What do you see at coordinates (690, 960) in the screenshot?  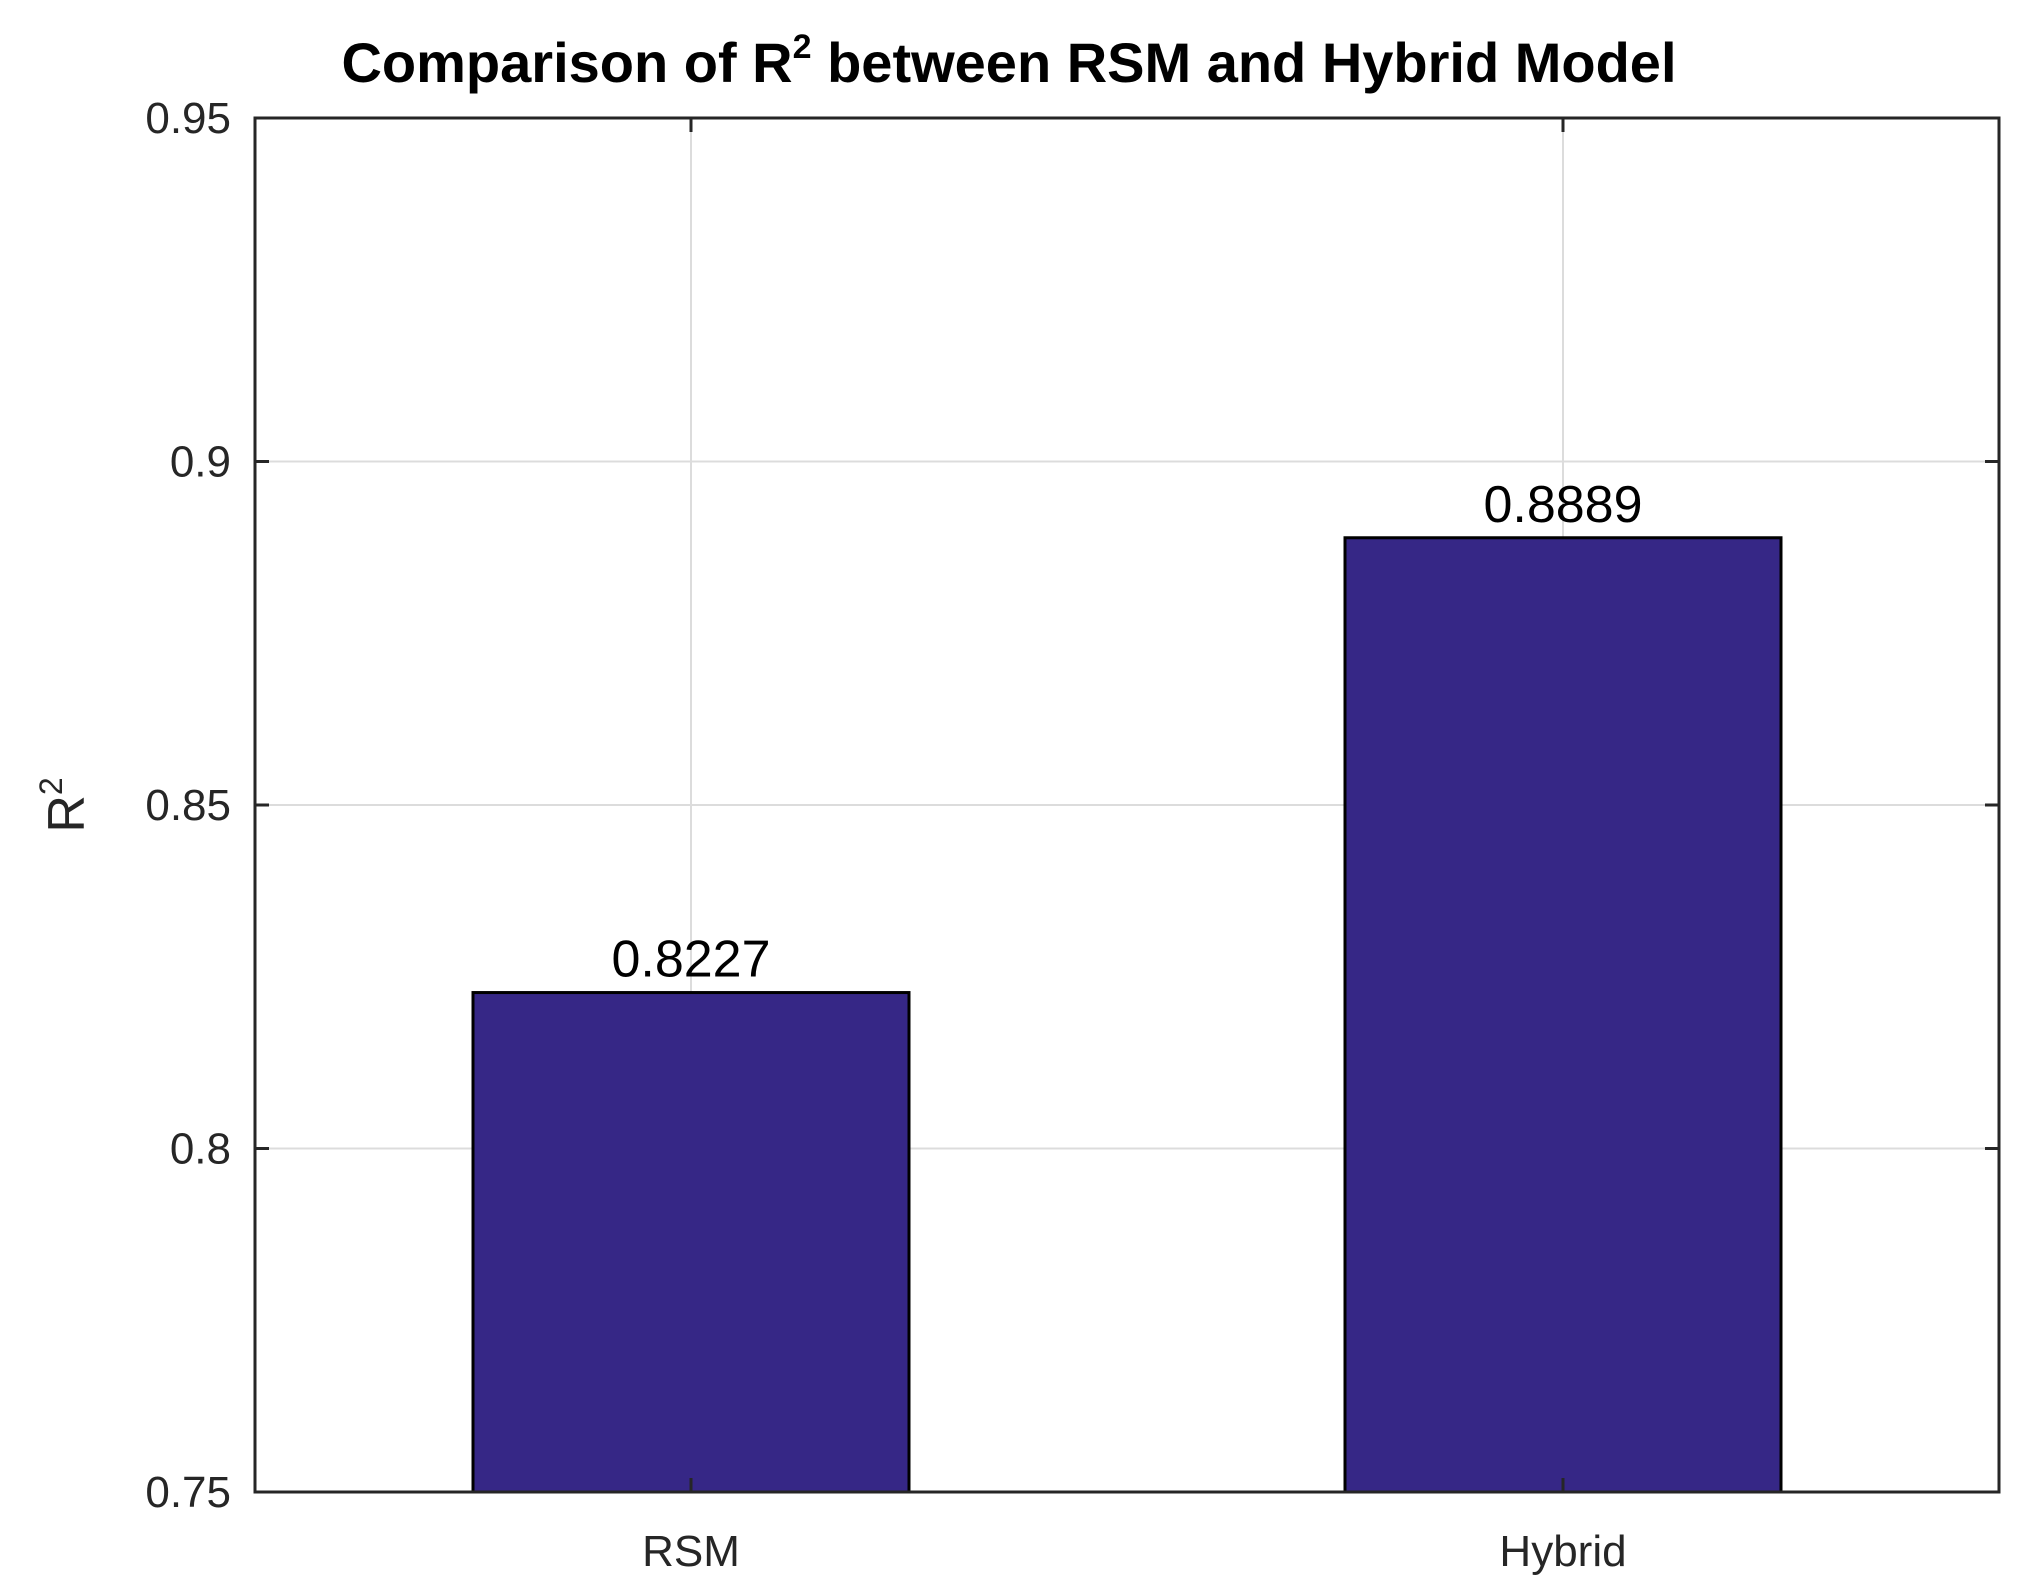 I see `bar-value-label: 0.8227` at bounding box center [690, 960].